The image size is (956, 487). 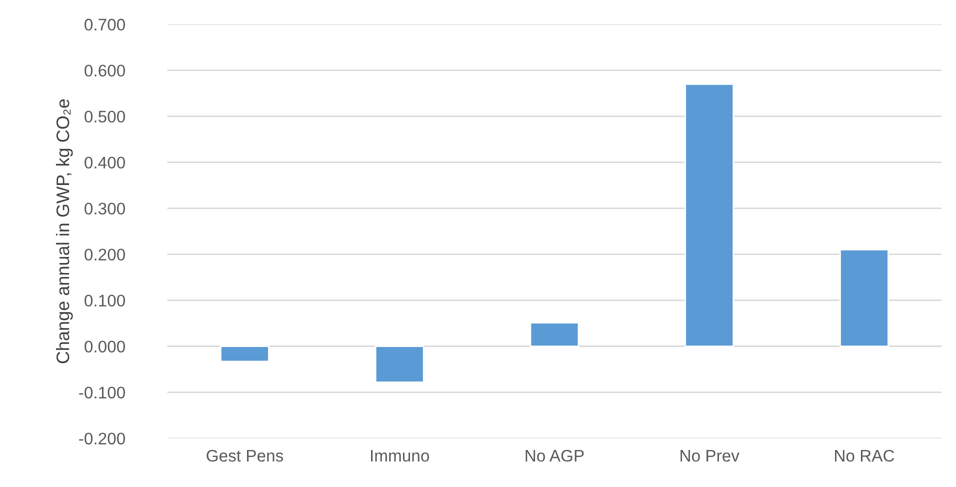 I want to click on x-tick-label: No RAC, so click(x=864, y=456).